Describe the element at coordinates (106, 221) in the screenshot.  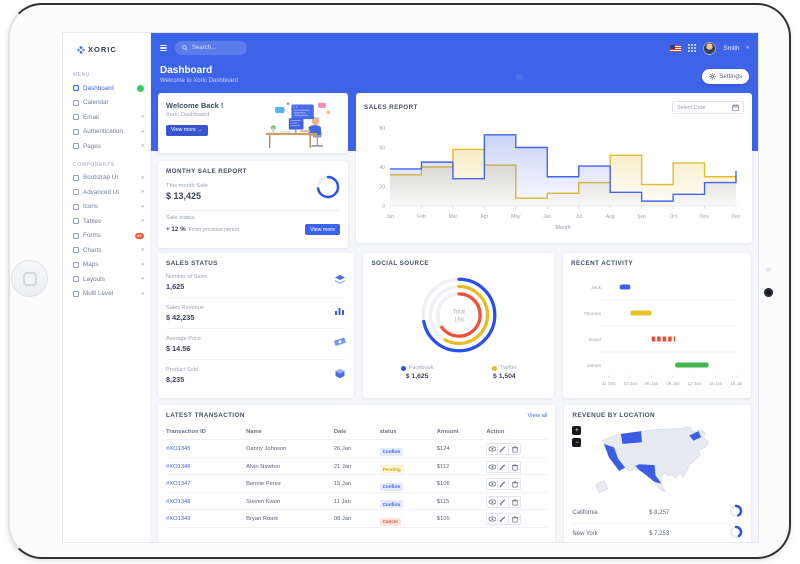
I see `sidebar-item-tables: Tables ▾` at that location.